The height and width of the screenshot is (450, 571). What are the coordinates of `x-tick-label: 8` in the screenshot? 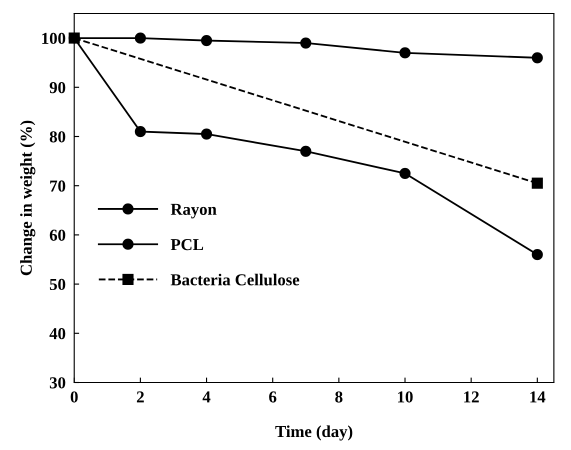 It's located at (338, 397).